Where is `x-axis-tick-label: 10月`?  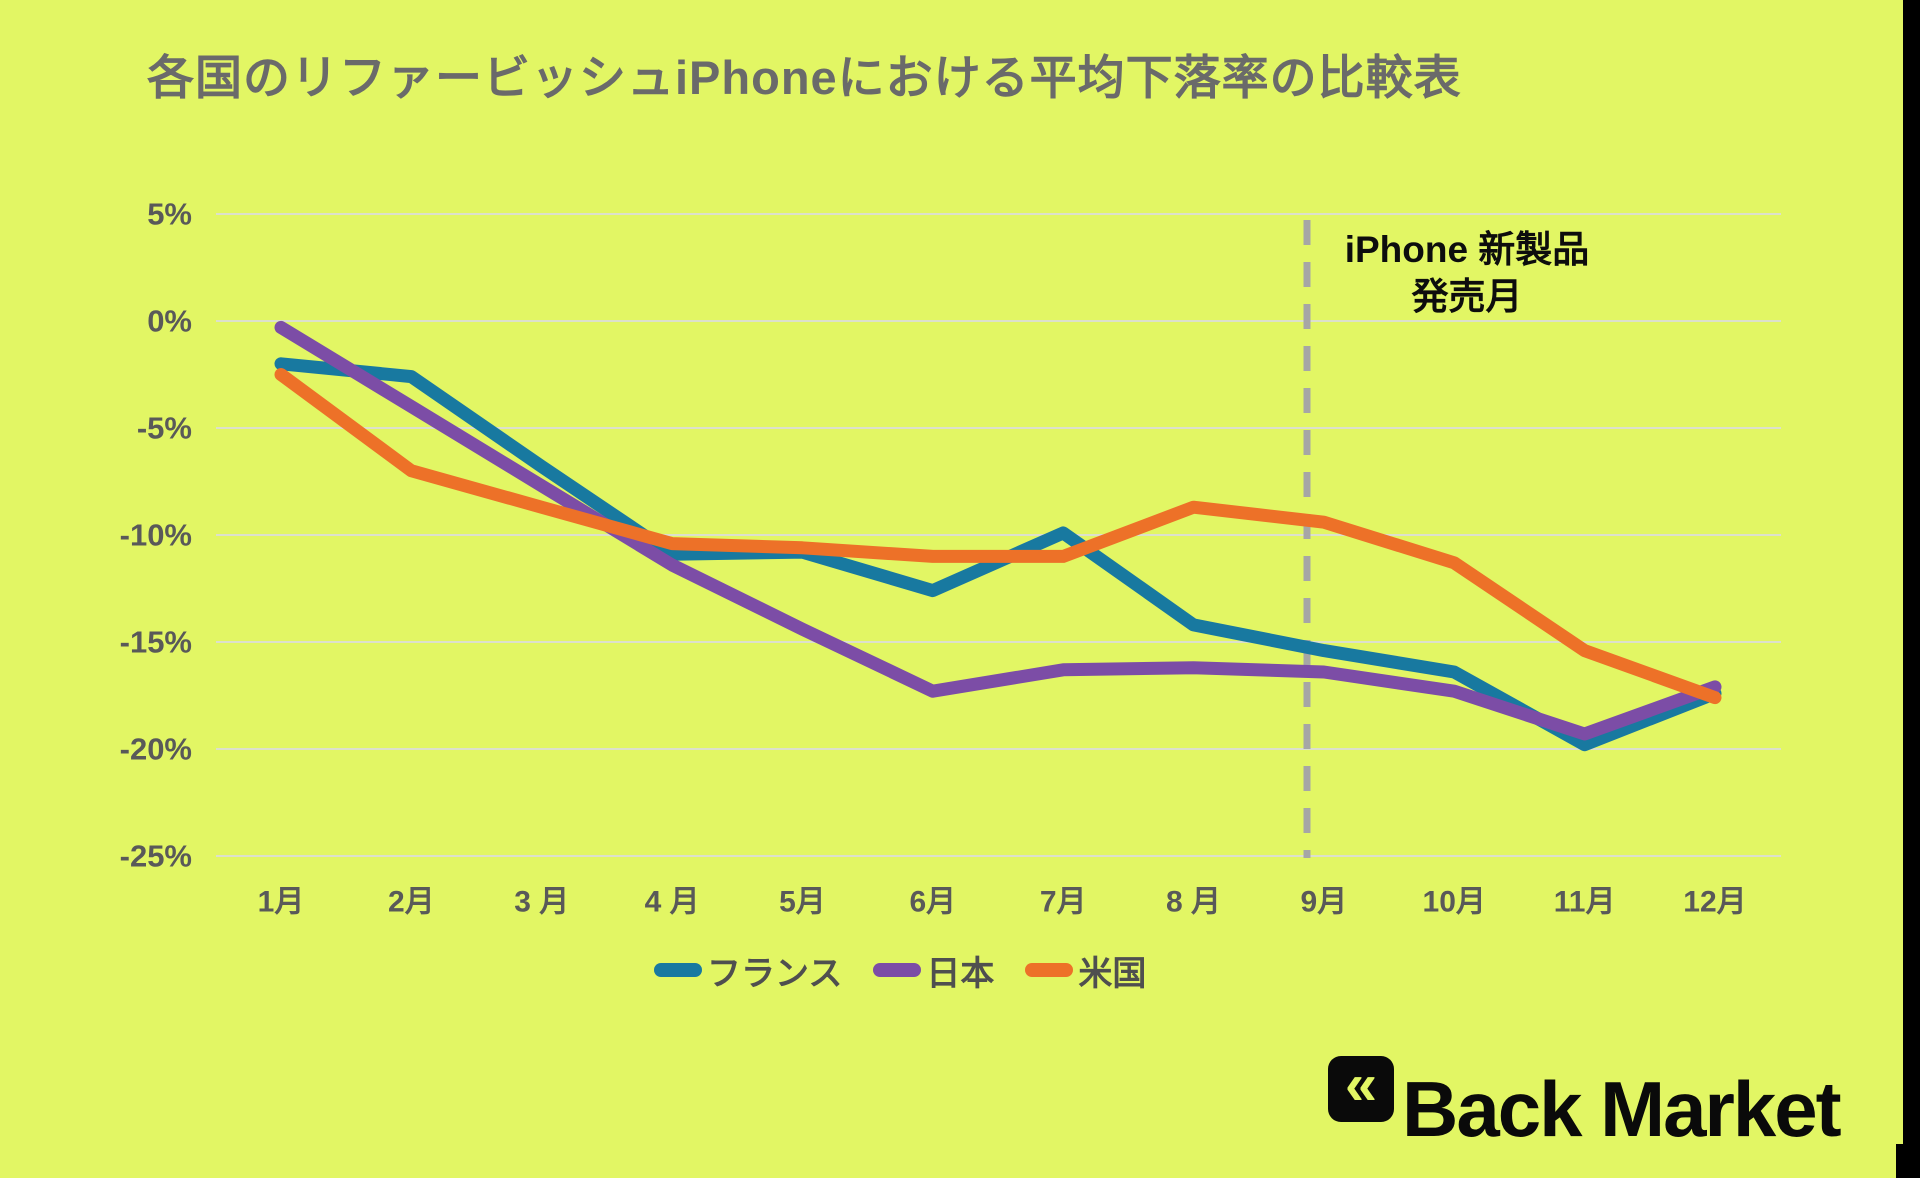 x-axis-tick-label: 10月 is located at coordinates (1454, 902).